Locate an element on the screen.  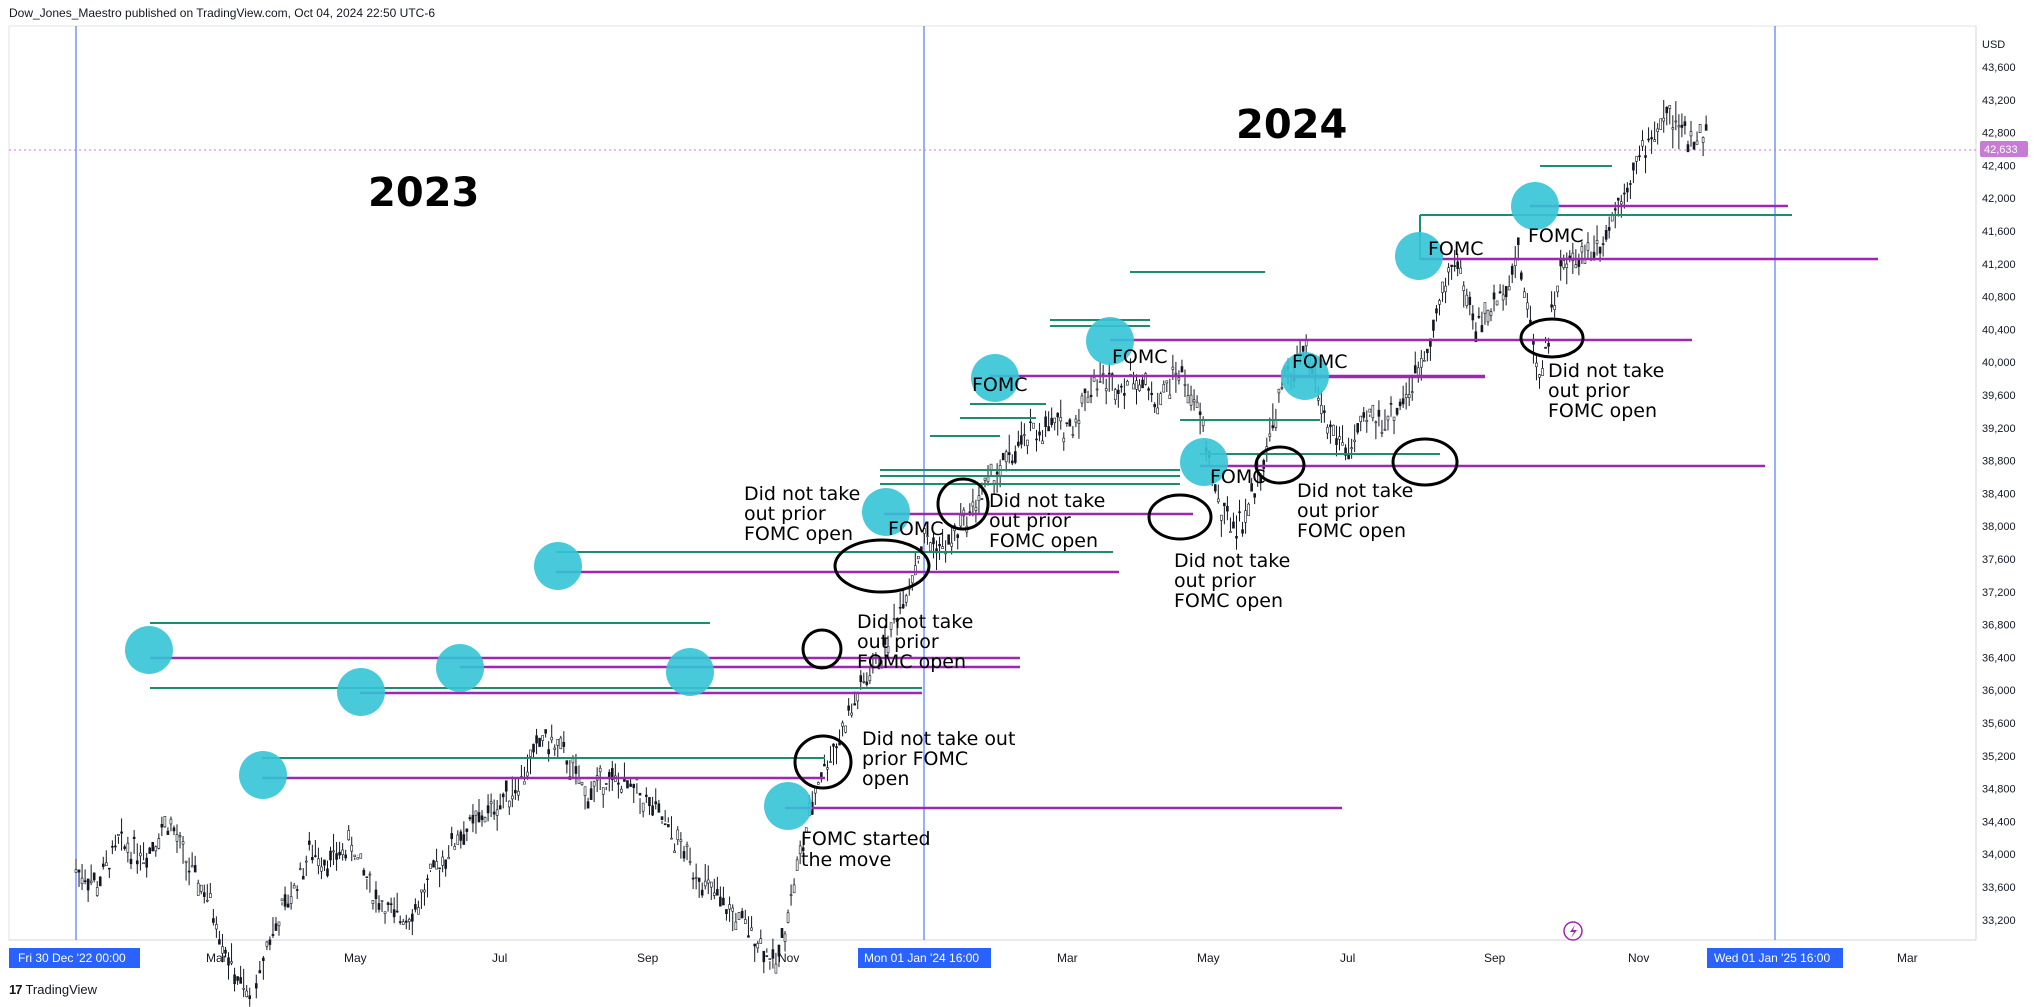
lightning-icon is located at coordinates (1573, 931).